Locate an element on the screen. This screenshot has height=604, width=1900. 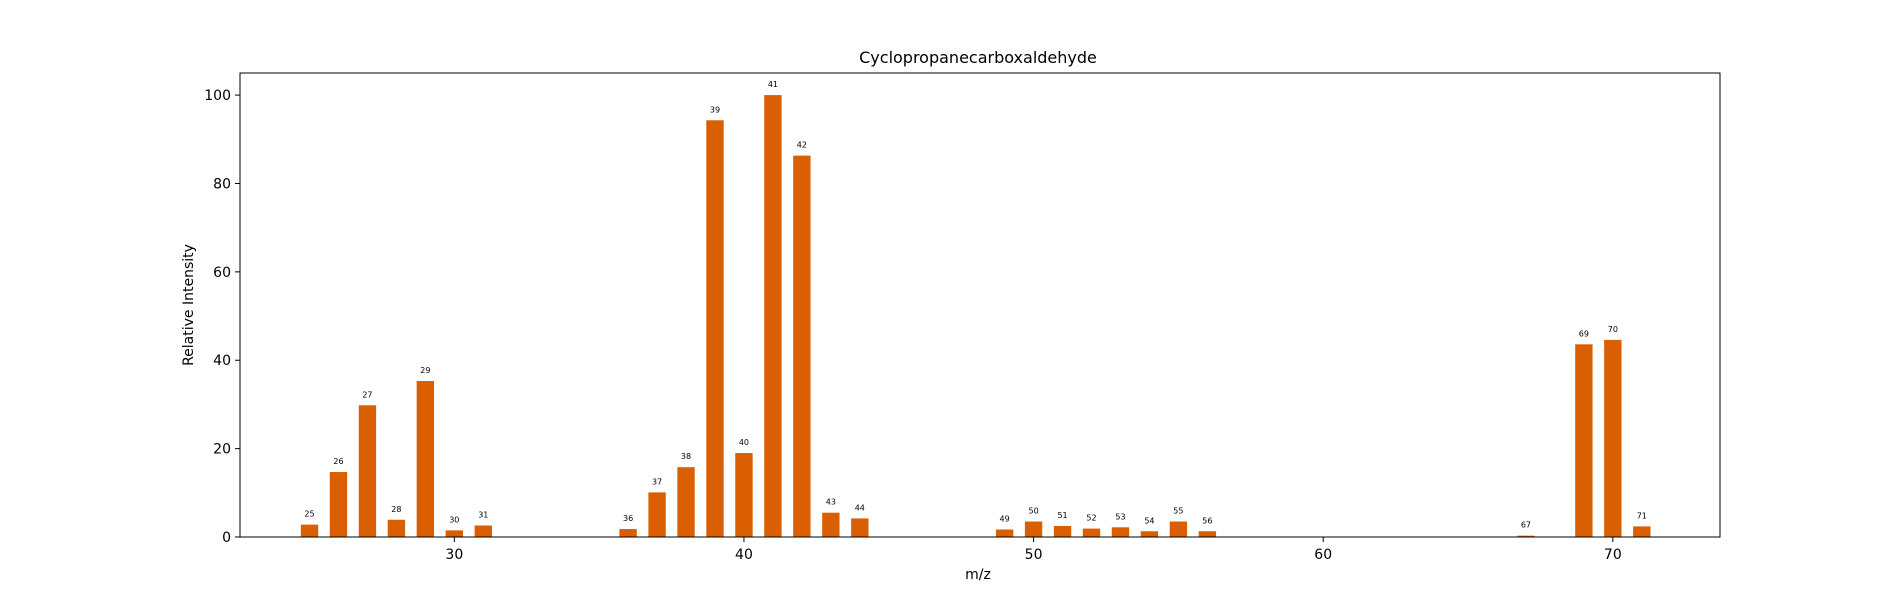
bar-label-mz-49: 49 is located at coordinates (1005, 518).